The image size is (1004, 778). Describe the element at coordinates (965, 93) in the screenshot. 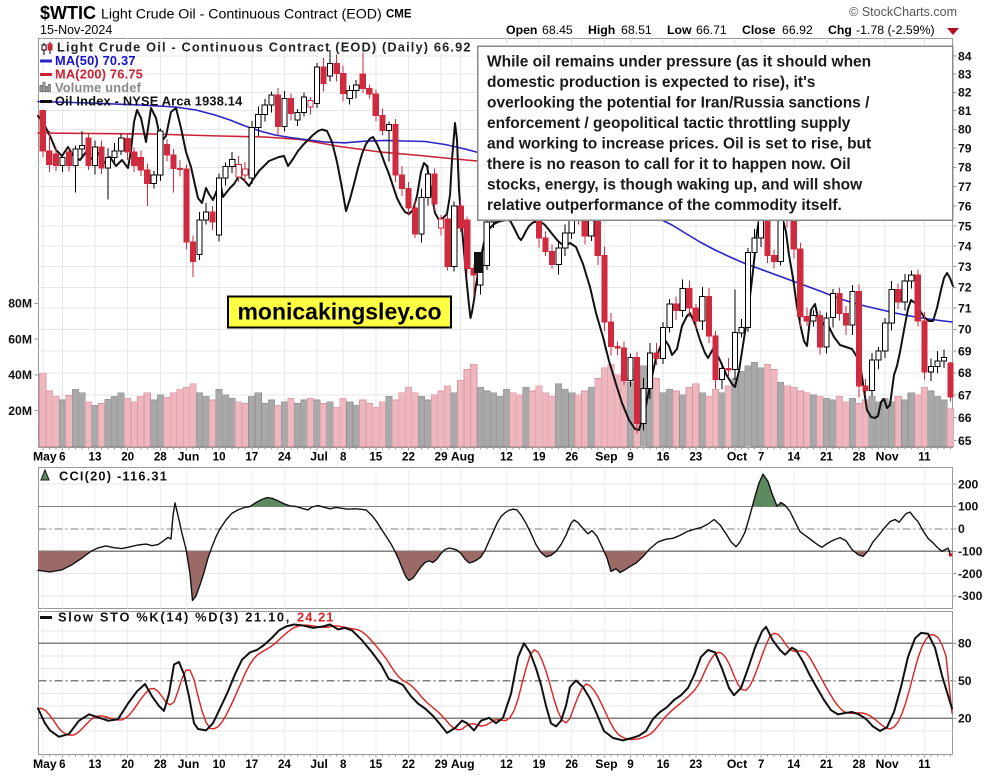

I see `svg-text: 82` at that location.